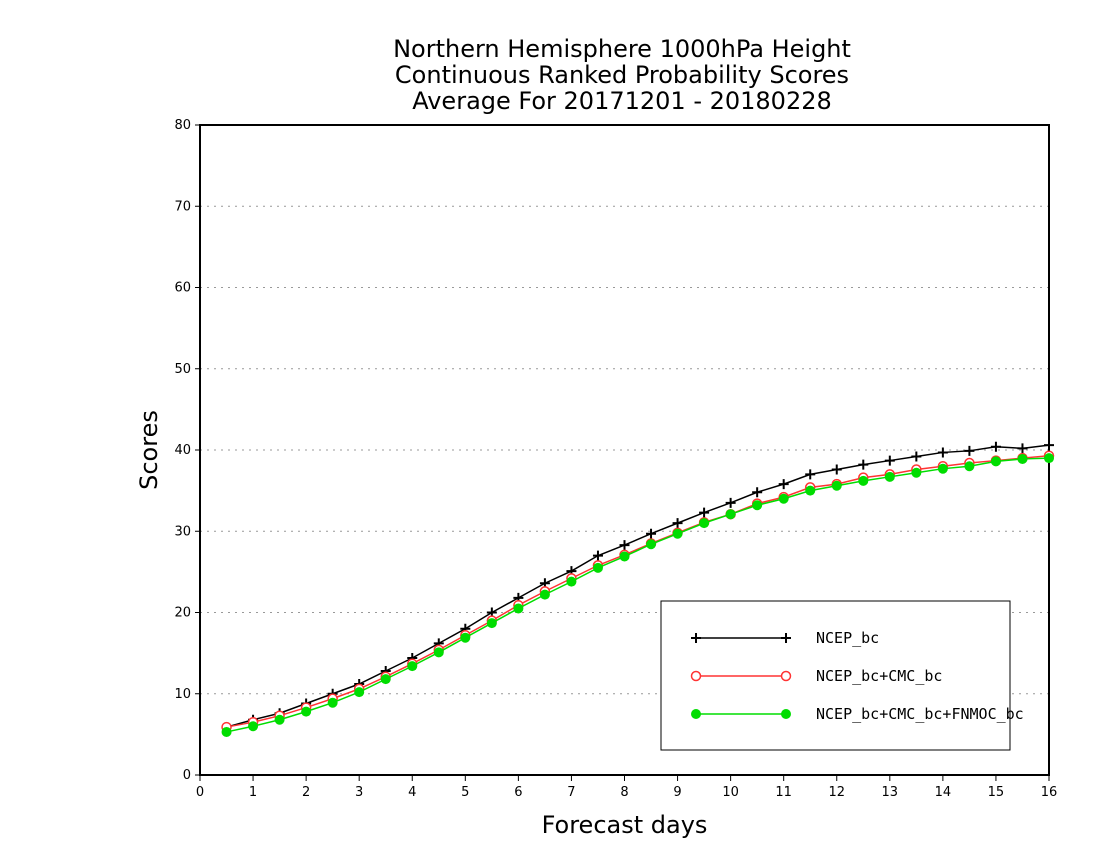 This screenshot has height=850, width=1100. What do you see at coordinates (253, 792) in the screenshot?
I see `x-tick-label: 1` at bounding box center [253, 792].